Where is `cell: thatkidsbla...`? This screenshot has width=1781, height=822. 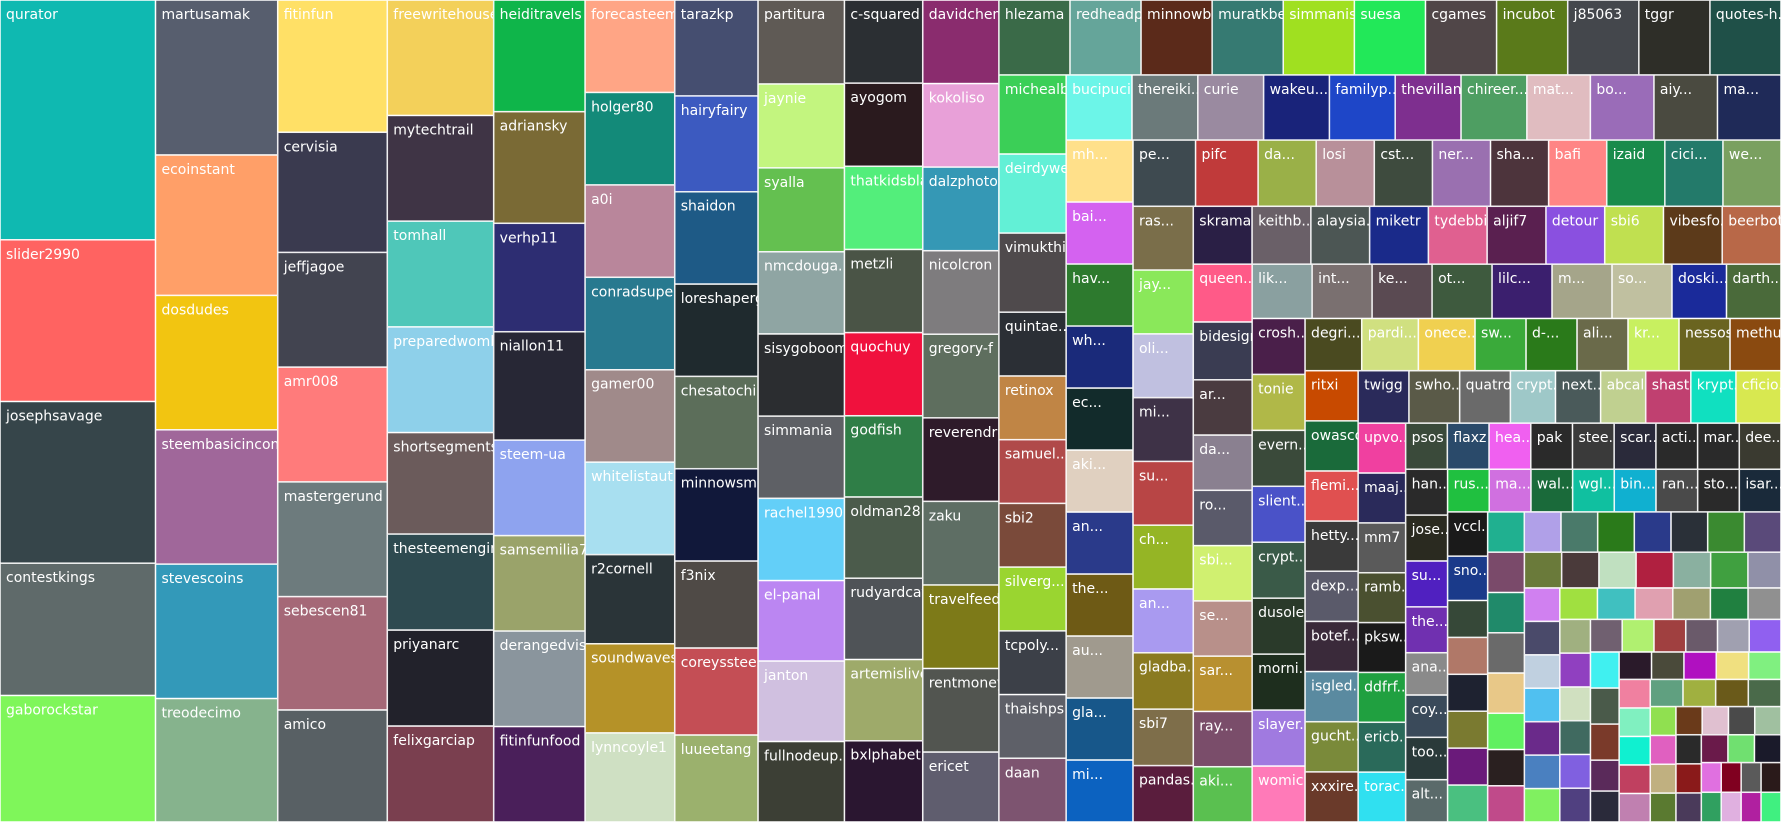
cell: thatkidsbla... is located at coordinates (883, 208).